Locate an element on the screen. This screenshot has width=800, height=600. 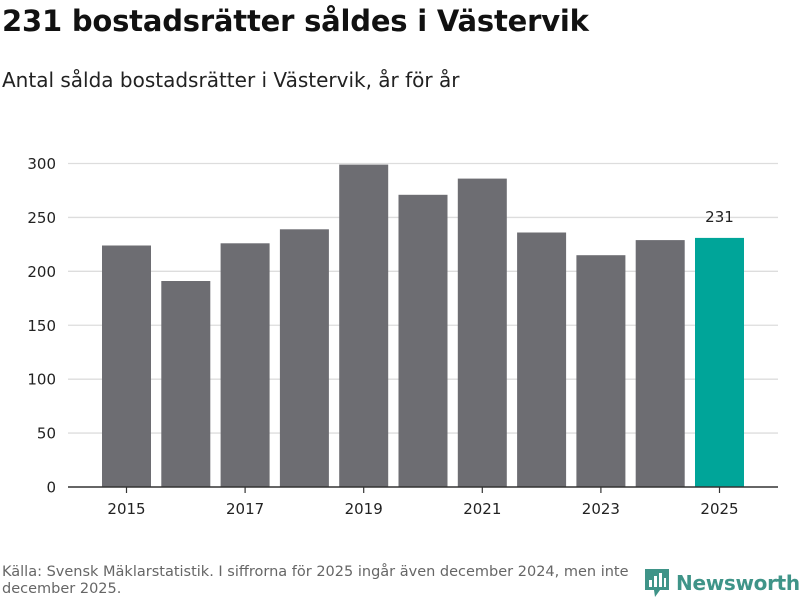
brand: Newsworthy is located at coordinates (722, 583).